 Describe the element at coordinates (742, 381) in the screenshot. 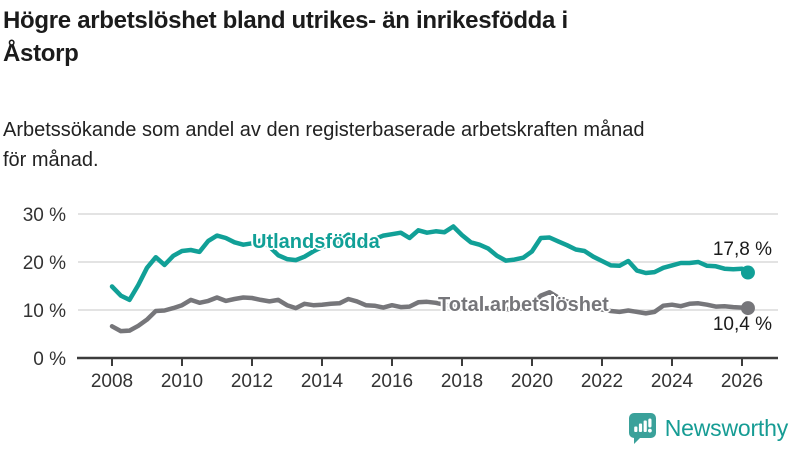

I see `x-axis-tick-label-2026: 2026` at that location.